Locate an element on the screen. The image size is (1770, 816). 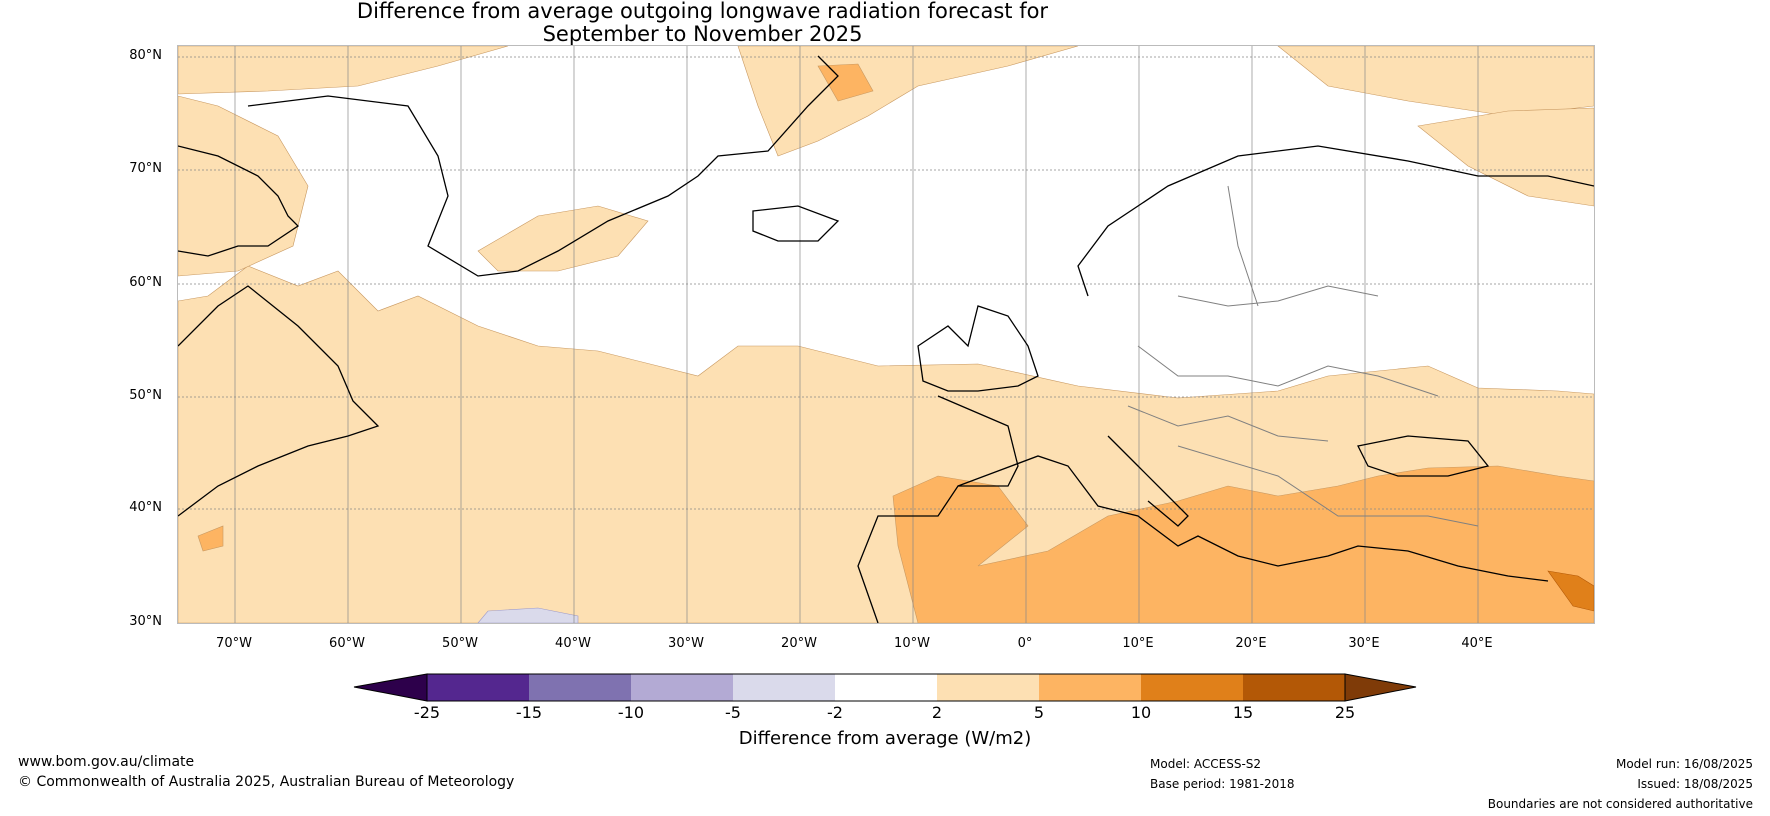
colorbar-extend-high is located at coordinates (1380, 687).